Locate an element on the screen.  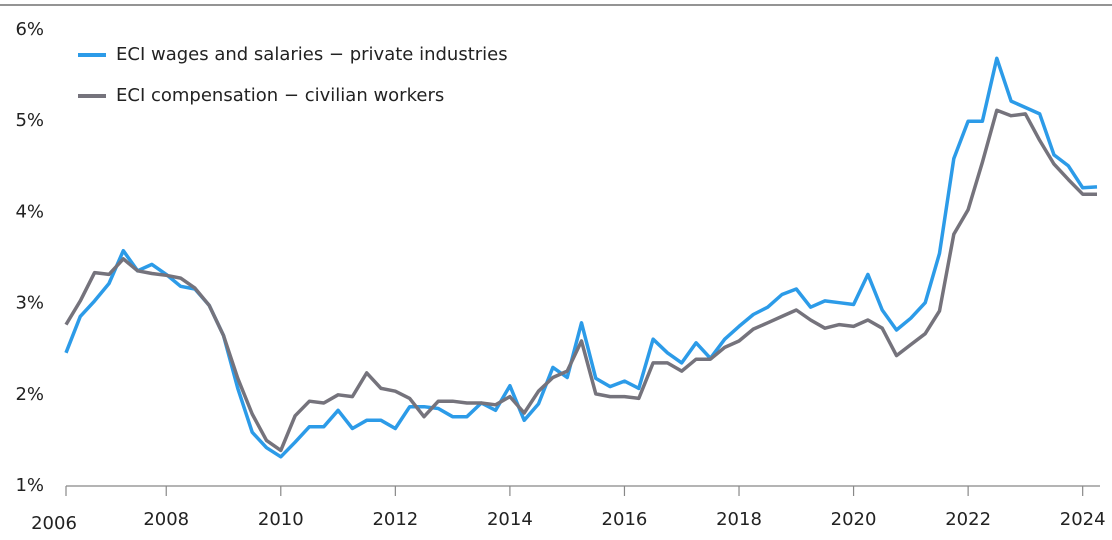
y-tick-label: 6% is located at coordinates (29, 29).